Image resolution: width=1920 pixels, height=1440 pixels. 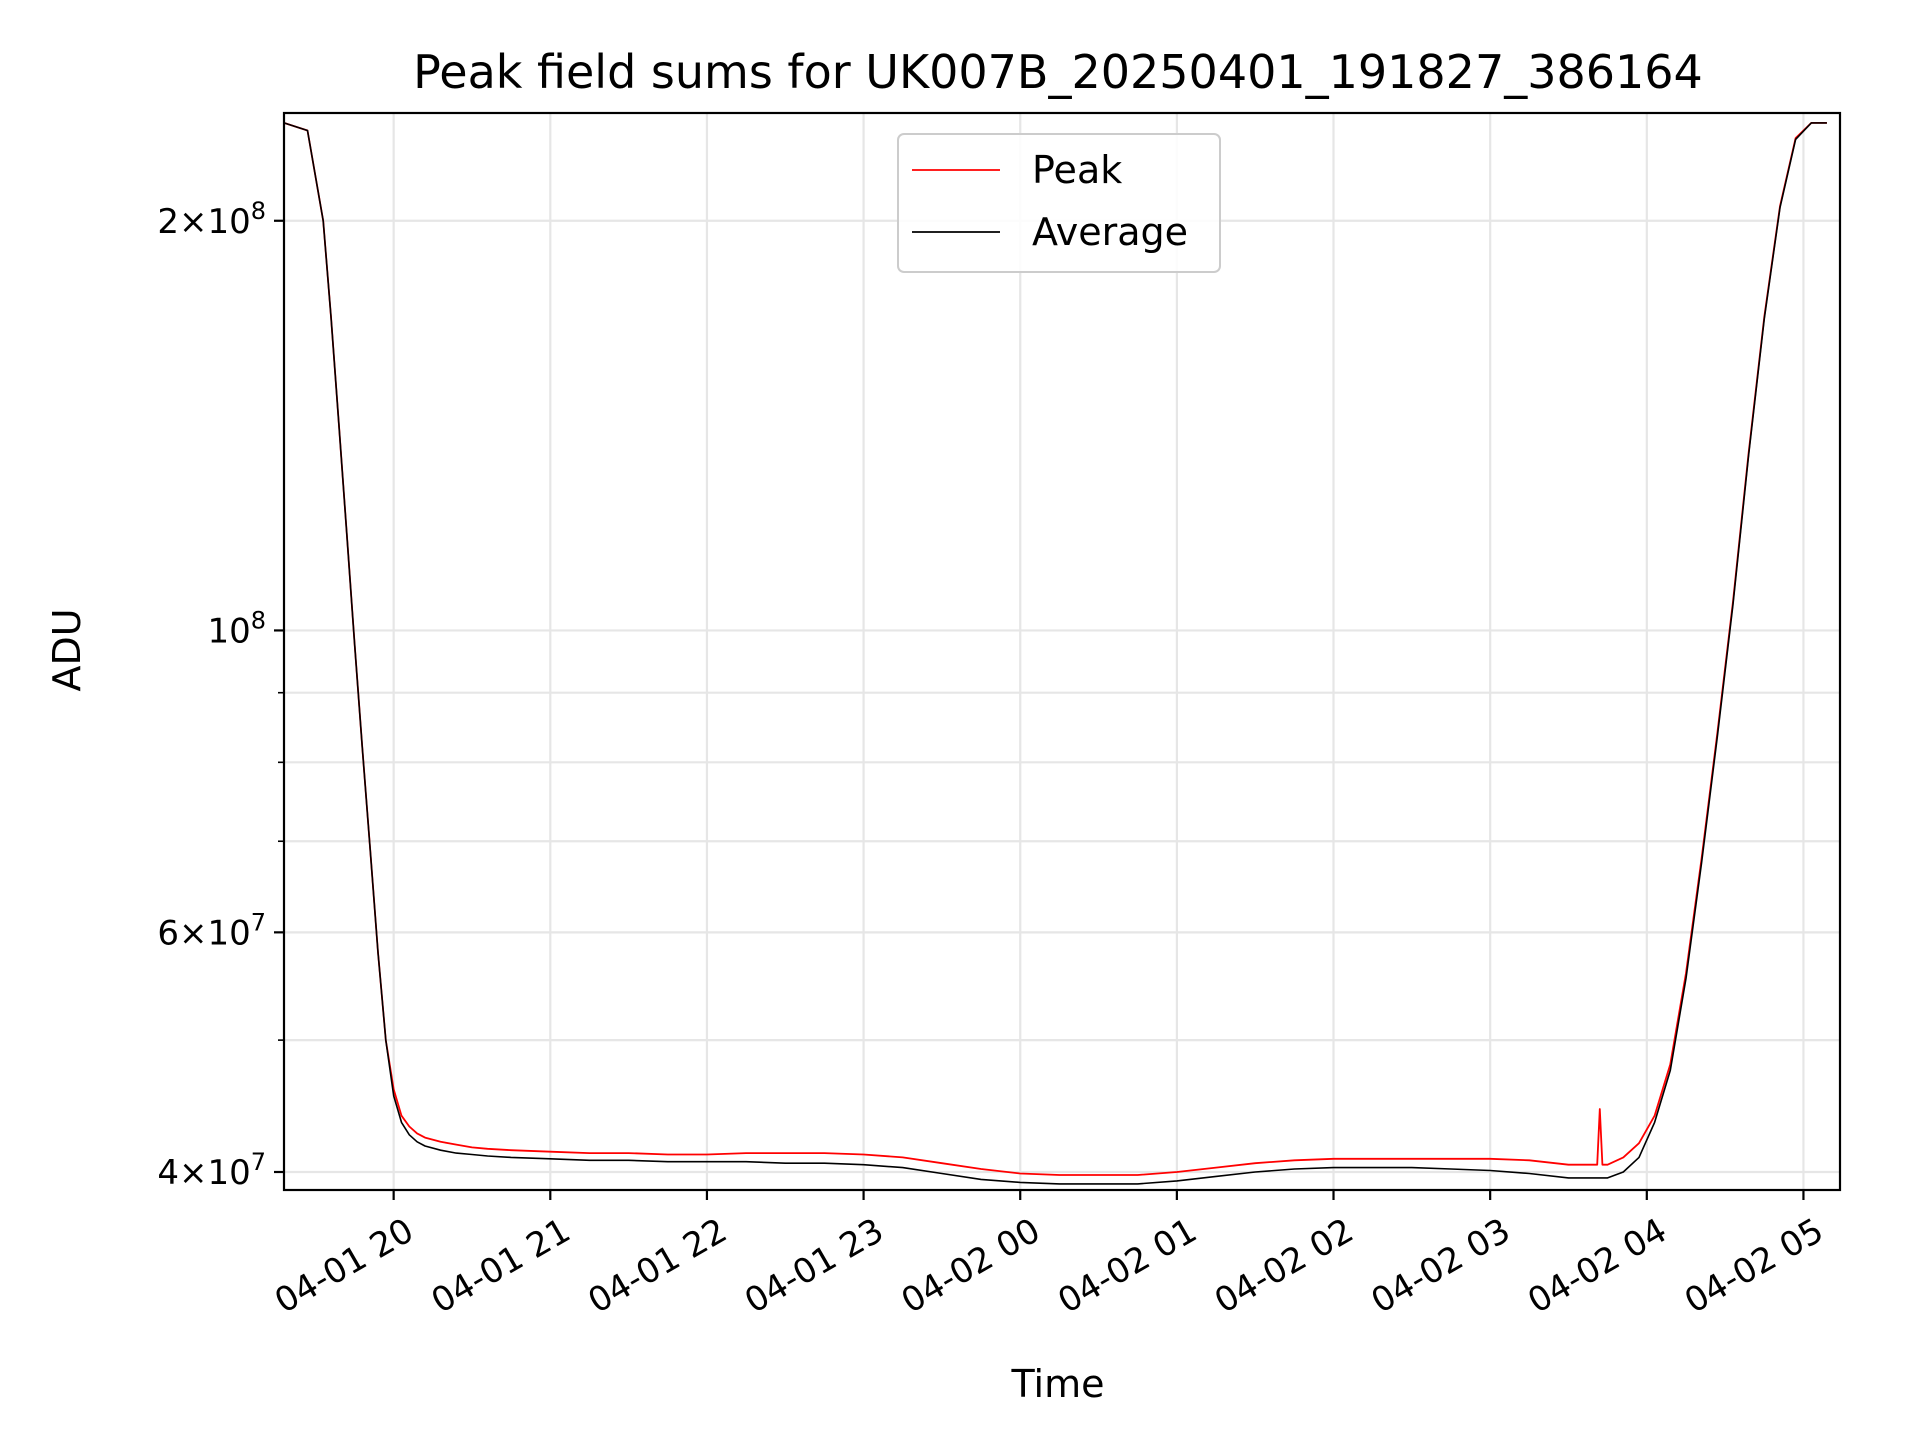 What do you see at coordinates (67, 649) in the screenshot?
I see `y-axis-label: ADU` at bounding box center [67, 649].